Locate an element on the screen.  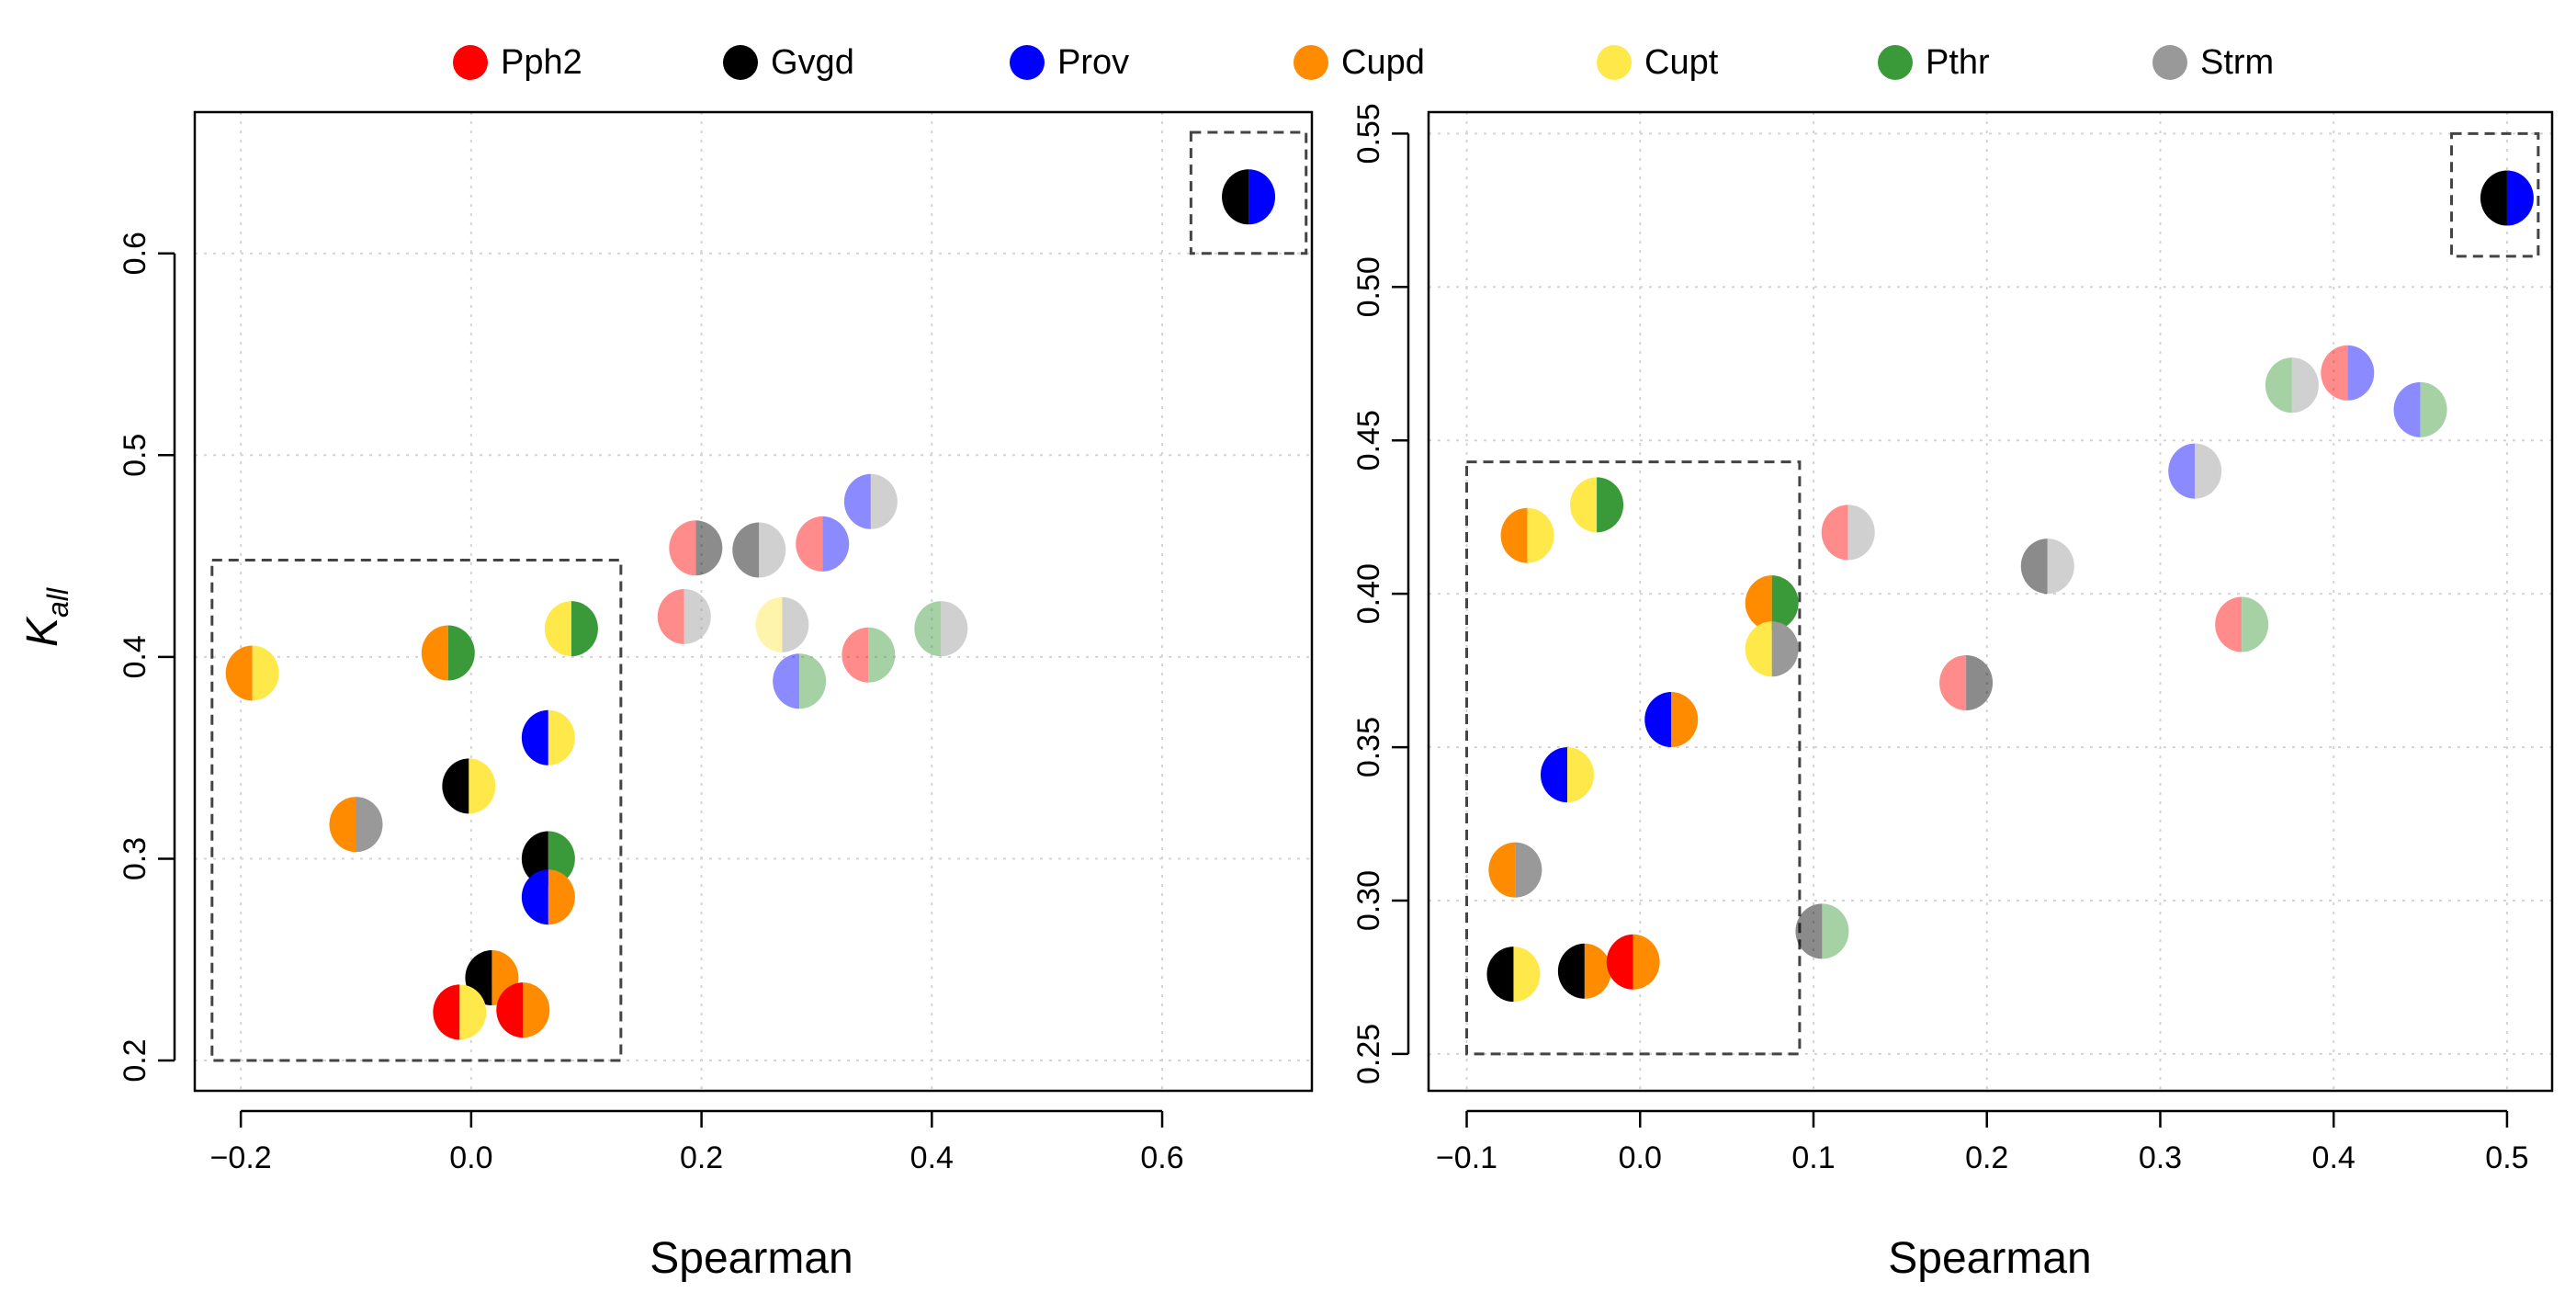
panel0-point-pph2-cupd is located at coordinates (523, 1010).